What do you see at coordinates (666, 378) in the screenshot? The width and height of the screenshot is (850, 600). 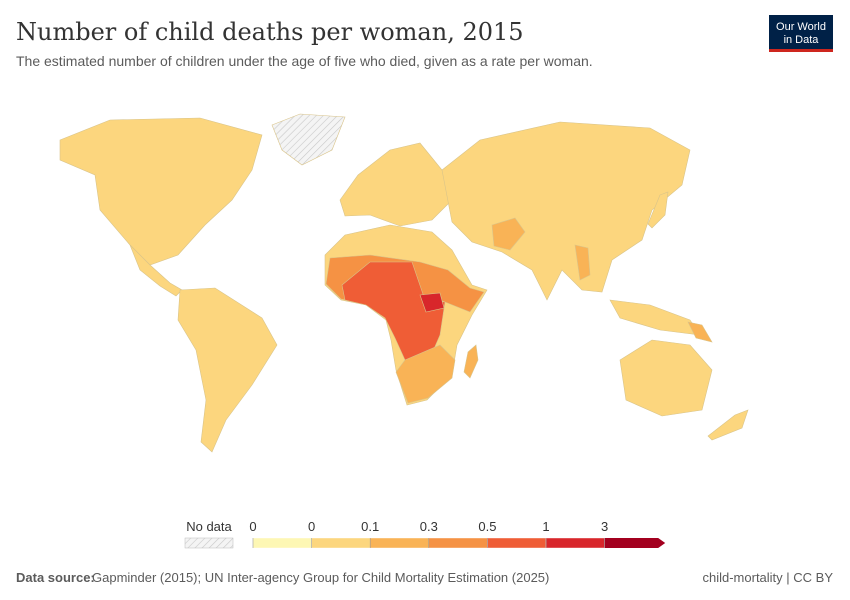 I see `australia` at bounding box center [666, 378].